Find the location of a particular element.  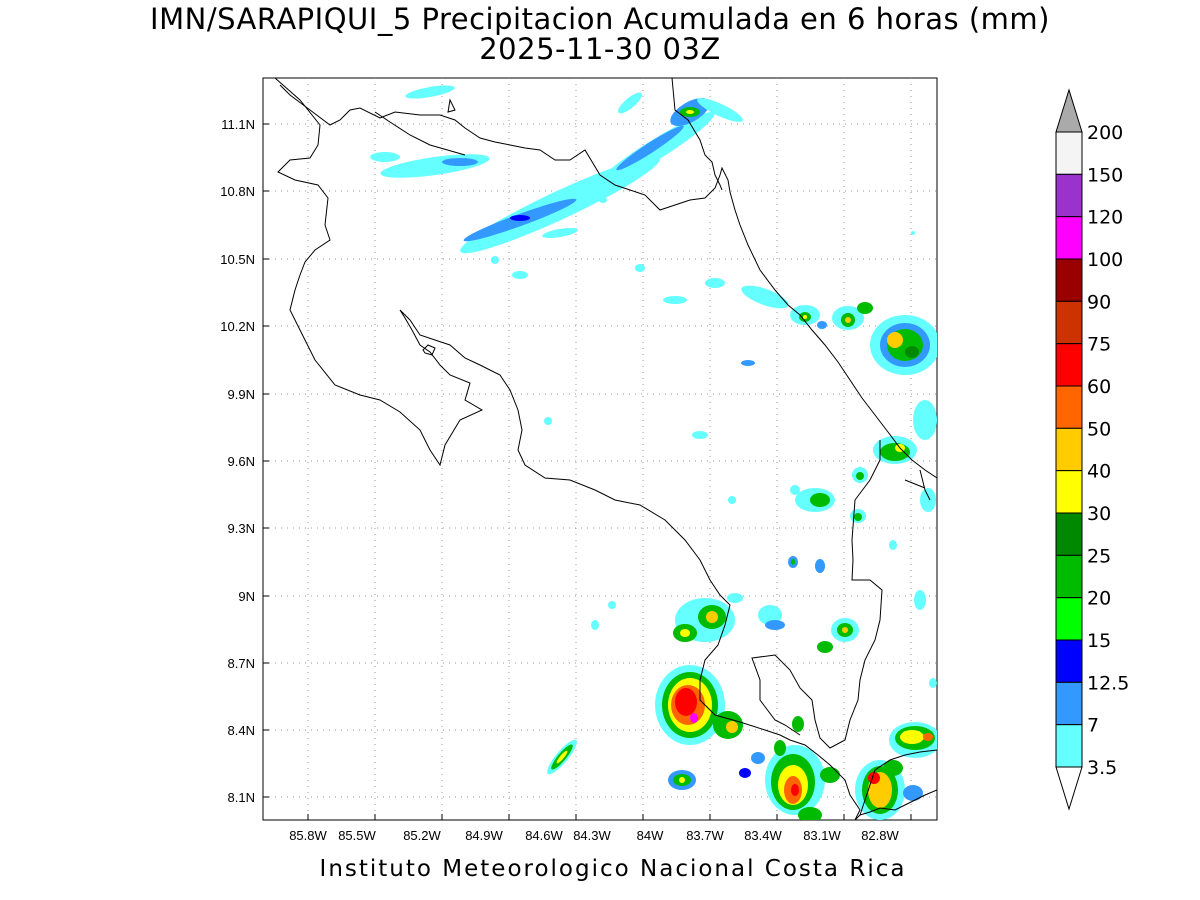

lon-label: 84W is located at coordinates (650, 835).